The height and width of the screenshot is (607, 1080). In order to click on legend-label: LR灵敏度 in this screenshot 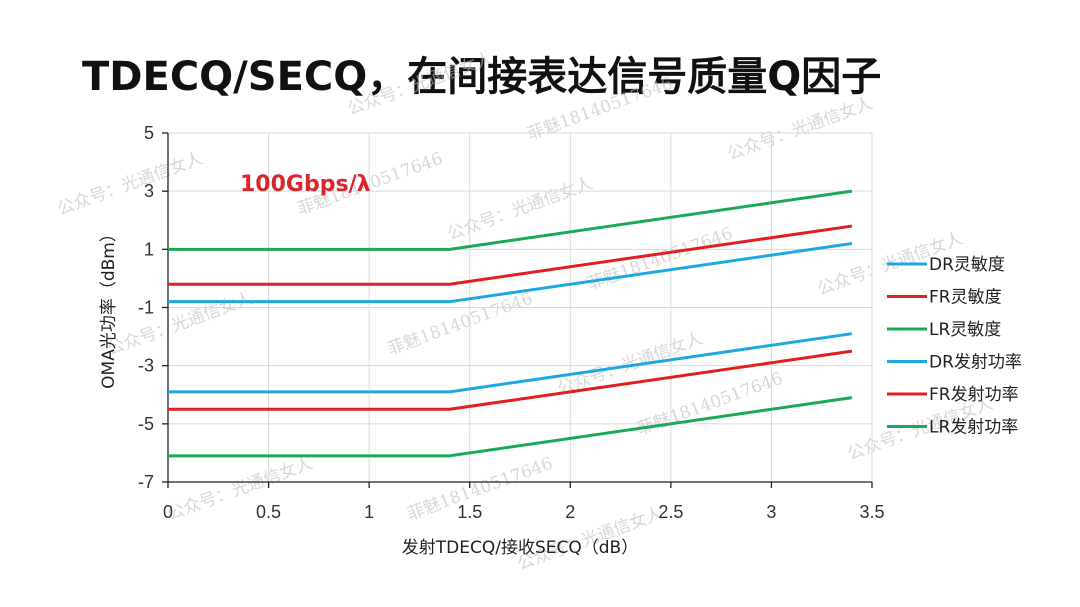, I will do `click(965, 330)`.